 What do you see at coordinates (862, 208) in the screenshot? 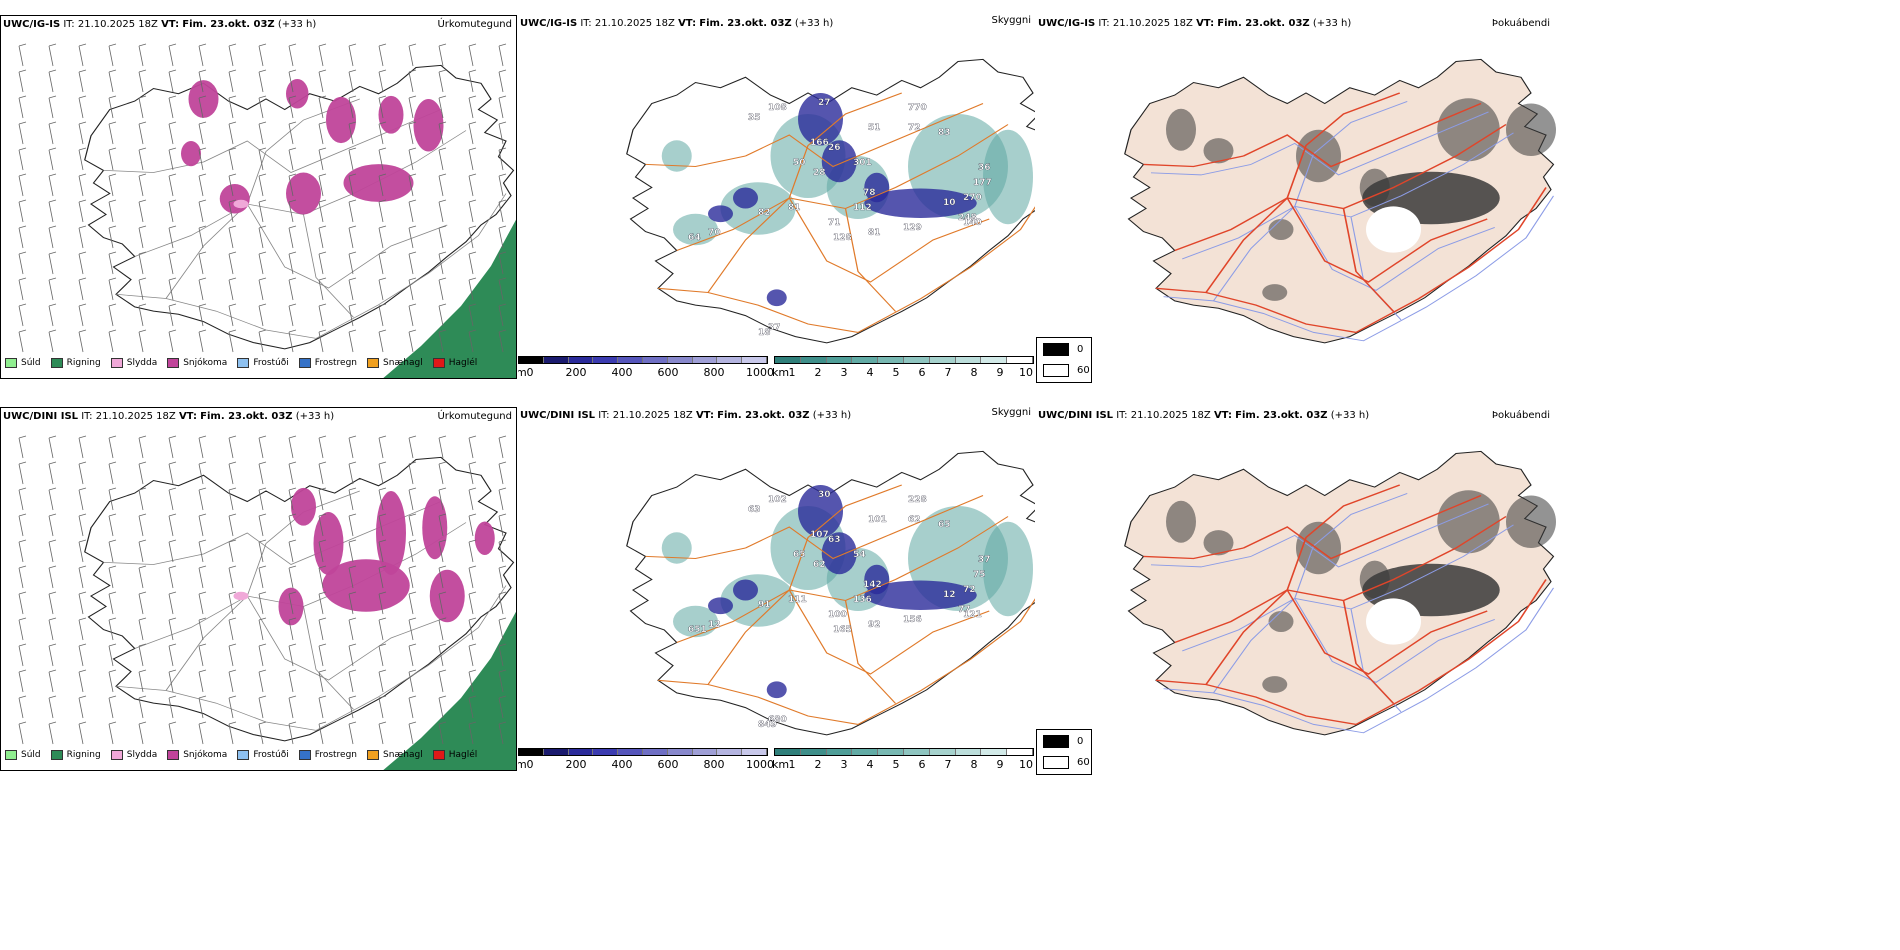
I see `ceiling-value-label: 112` at bounding box center [862, 208].